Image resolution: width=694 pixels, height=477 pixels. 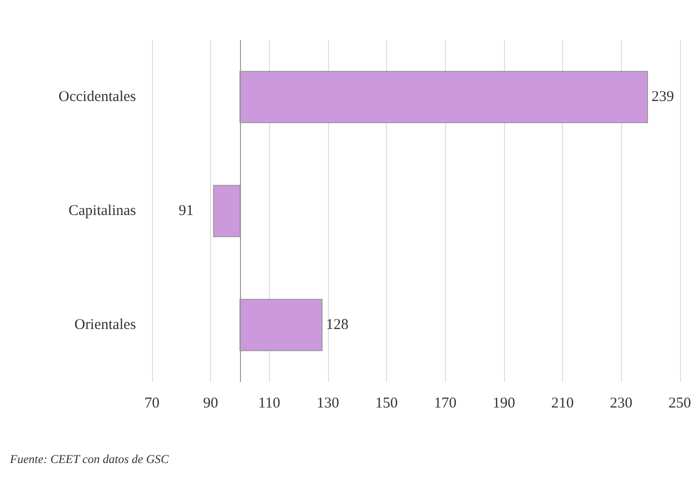 I want to click on y-tick-label: Occidentales, so click(x=97, y=97).